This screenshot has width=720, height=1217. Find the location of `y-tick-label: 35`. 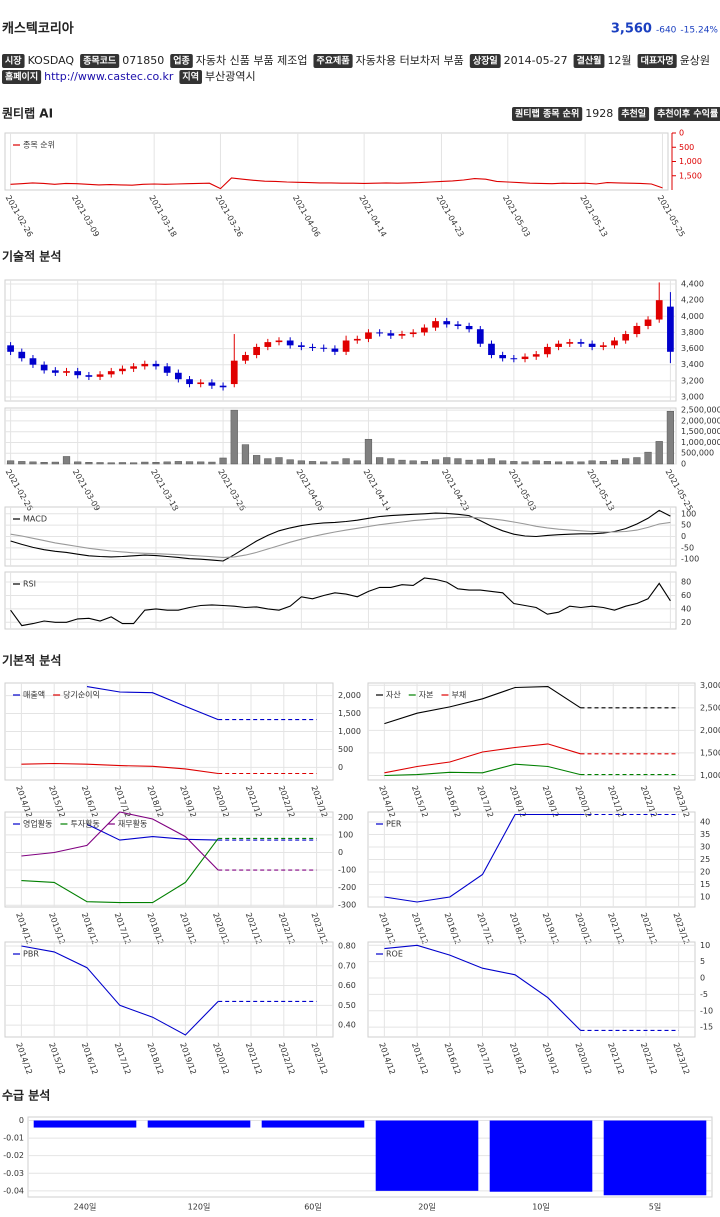

y-tick-label: 35 is located at coordinates (705, 834).